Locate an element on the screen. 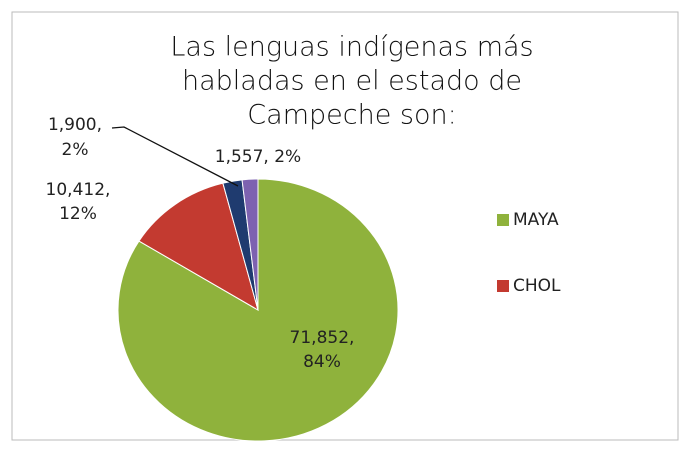  data-label: 2% is located at coordinates (75, 150).